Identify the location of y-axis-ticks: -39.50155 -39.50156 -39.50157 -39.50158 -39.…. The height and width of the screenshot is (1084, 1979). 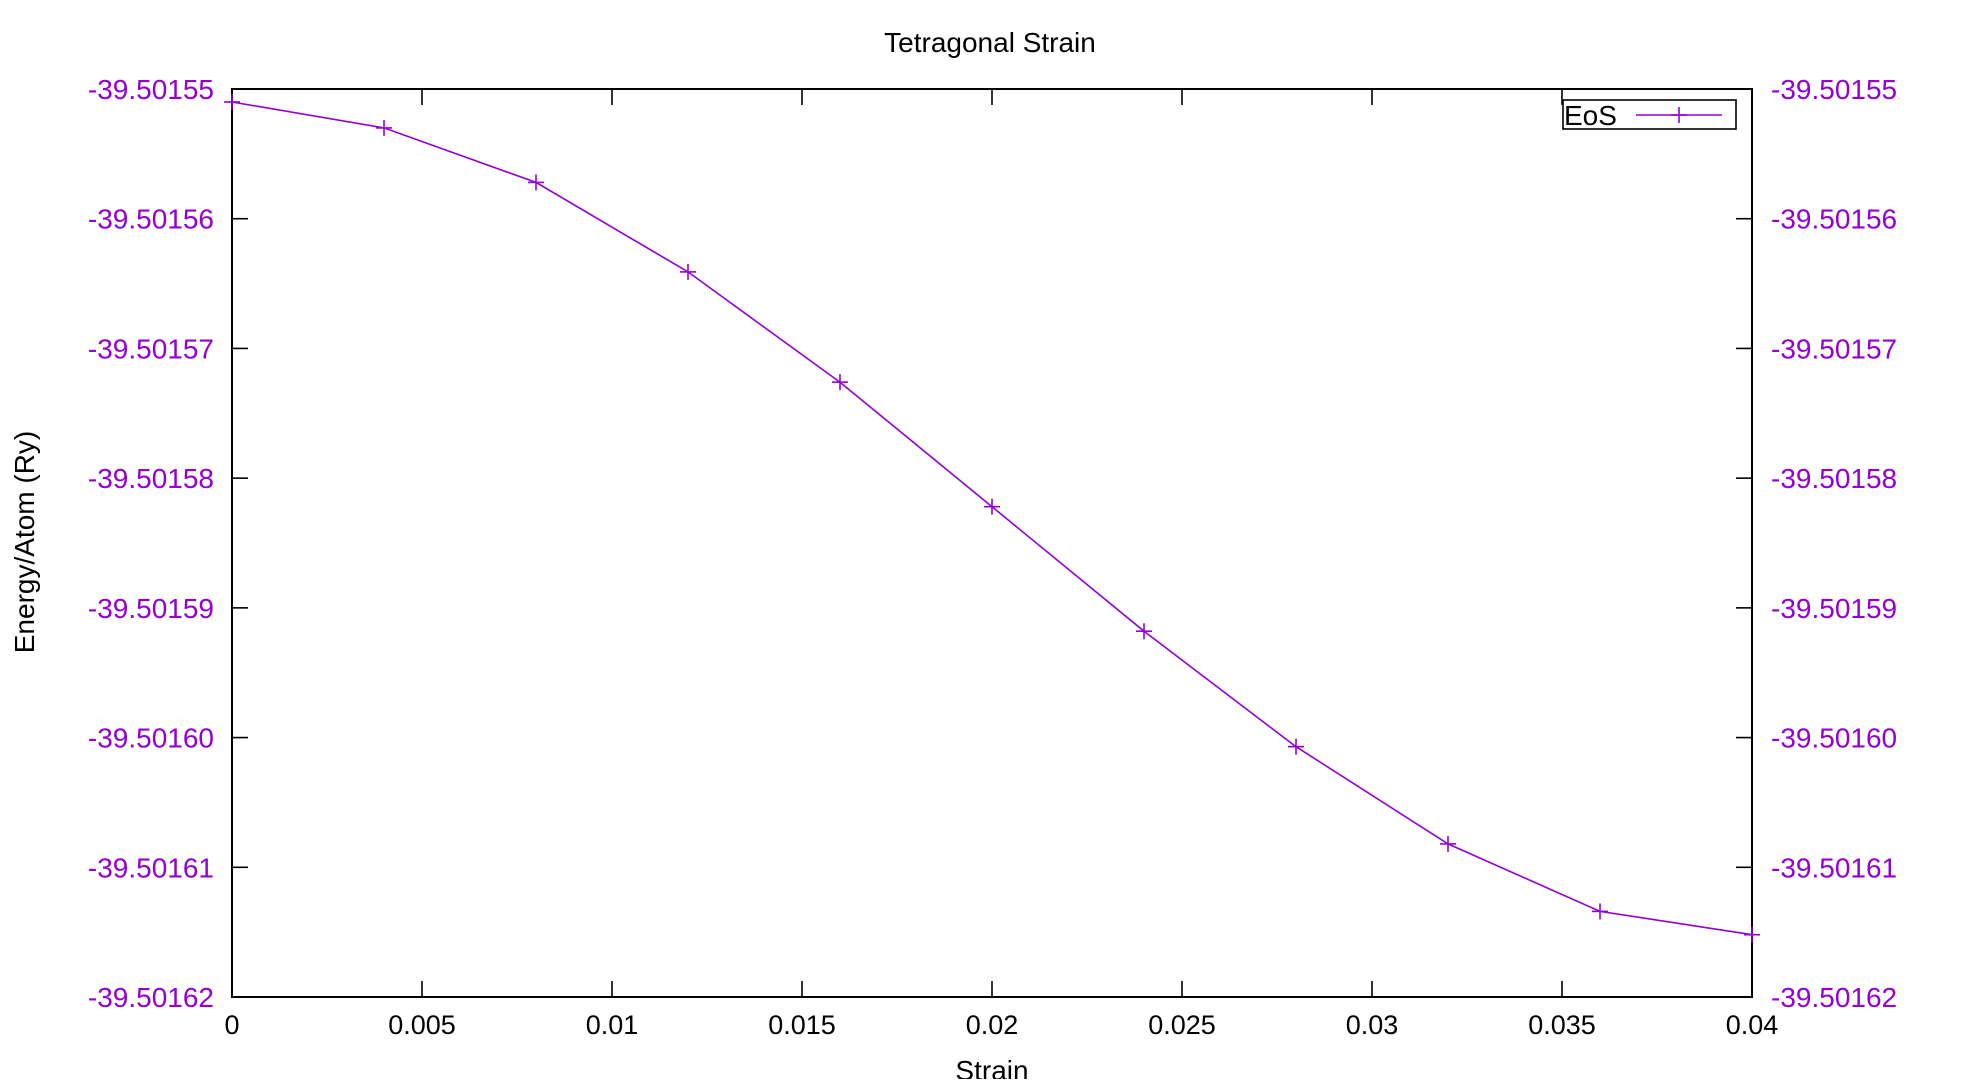
(168, 543).